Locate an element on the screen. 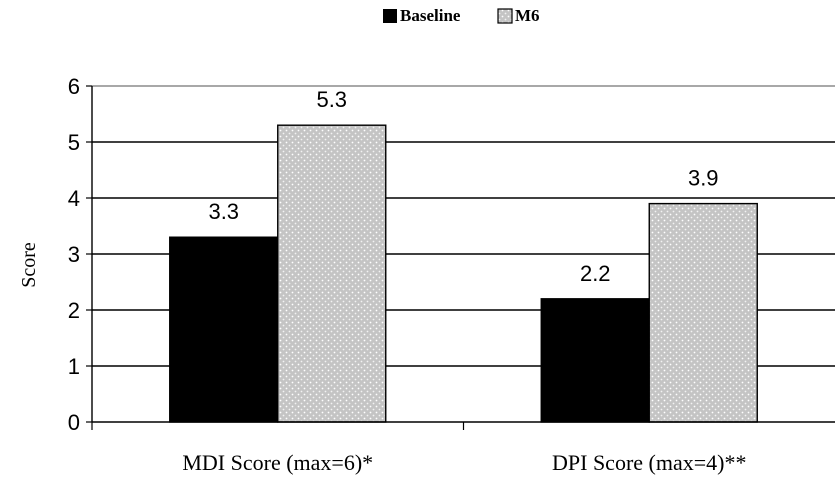 This screenshot has height=480, width=835. y-tick-label: 5 is located at coordinates (74, 142).